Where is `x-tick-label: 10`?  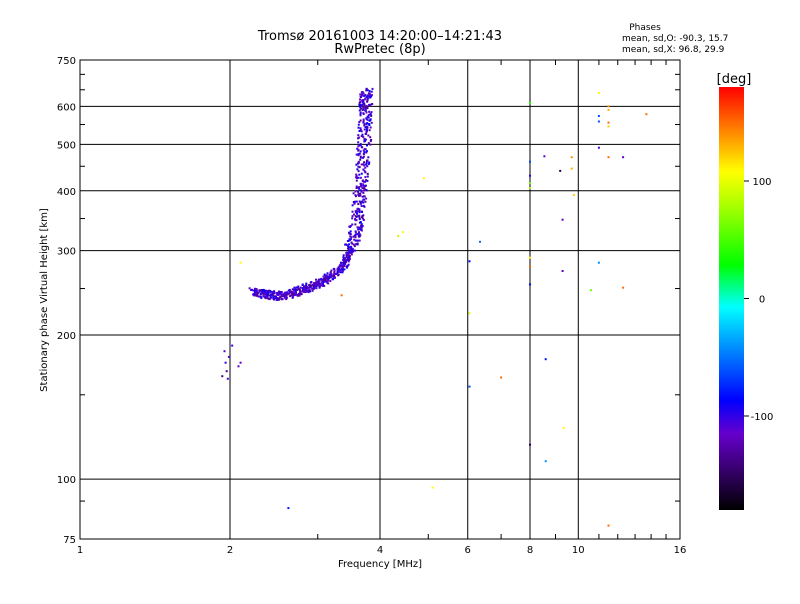
x-tick-label: 10 is located at coordinates (578, 550).